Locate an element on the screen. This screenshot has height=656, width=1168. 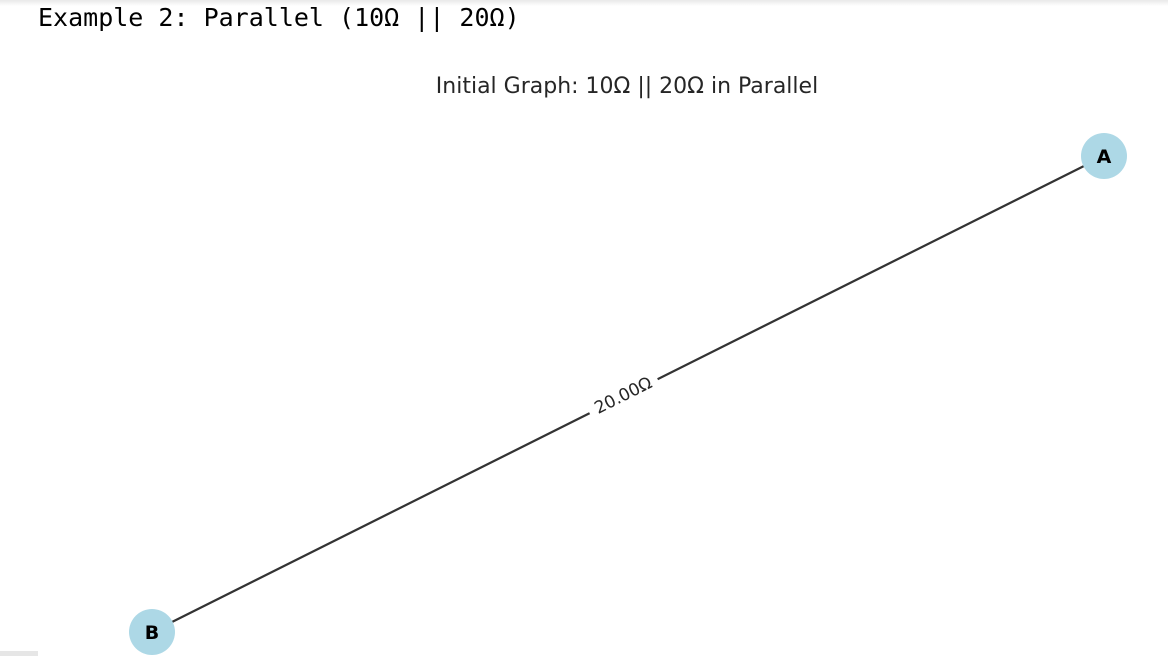
figure-title: Initial Graph: 10Ω || 20Ω in Parallel is located at coordinates (627, 86).